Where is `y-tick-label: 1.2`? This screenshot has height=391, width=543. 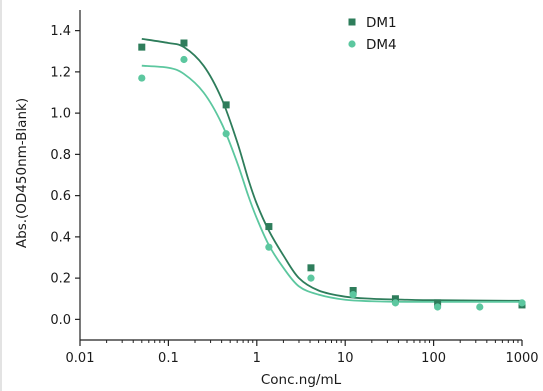
y-tick-label: 1.2 is located at coordinates (60, 72).